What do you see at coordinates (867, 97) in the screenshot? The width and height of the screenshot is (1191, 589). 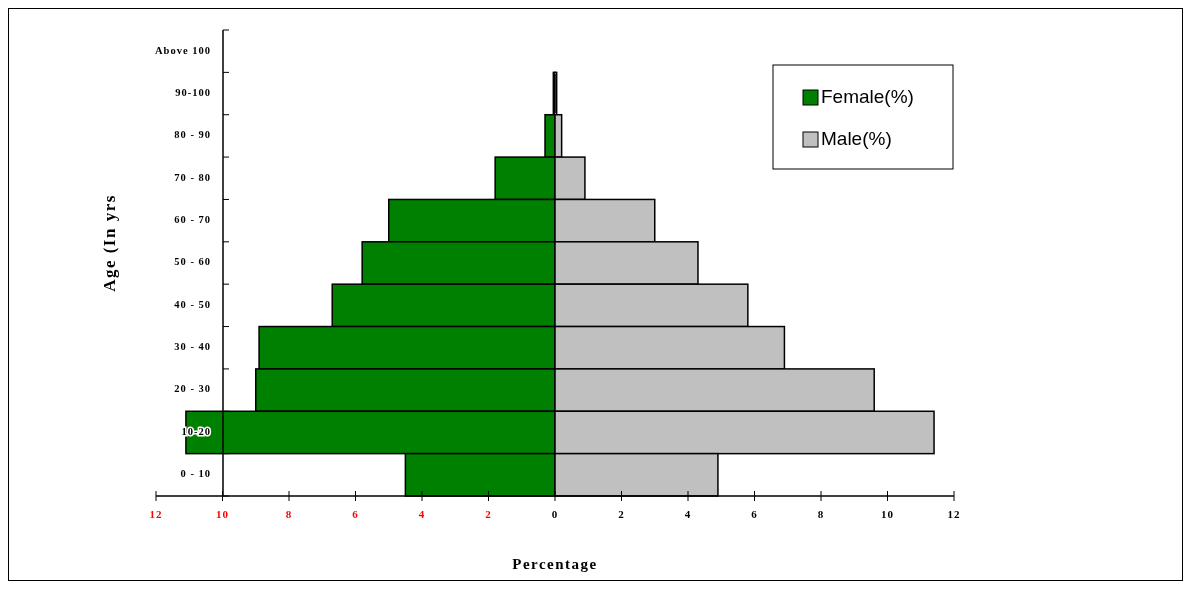 I see `legend-label: Female(%)` at bounding box center [867, 97].